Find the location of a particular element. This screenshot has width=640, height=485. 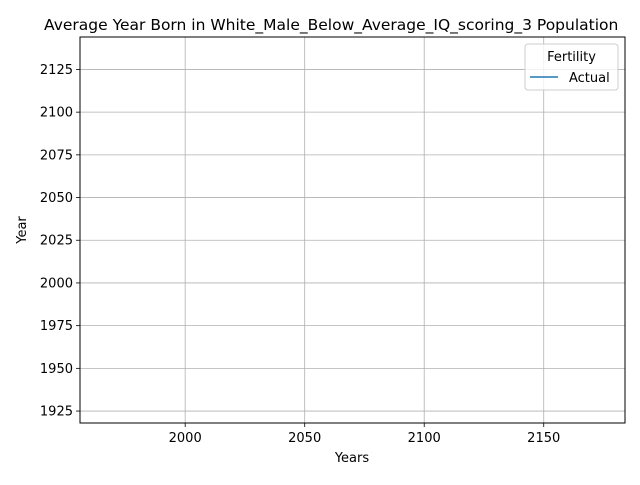

y-tick-label: 2125 is located at coordinates (56, 70).